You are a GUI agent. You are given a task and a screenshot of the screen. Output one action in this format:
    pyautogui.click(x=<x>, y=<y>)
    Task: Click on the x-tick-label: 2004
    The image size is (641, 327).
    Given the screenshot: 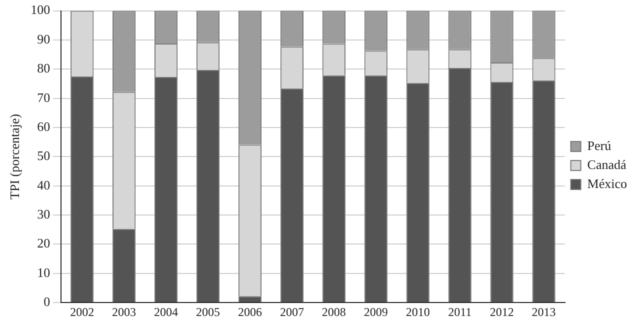 What is the action you would take?
    pyautogui.click(x=166, y=311)
    